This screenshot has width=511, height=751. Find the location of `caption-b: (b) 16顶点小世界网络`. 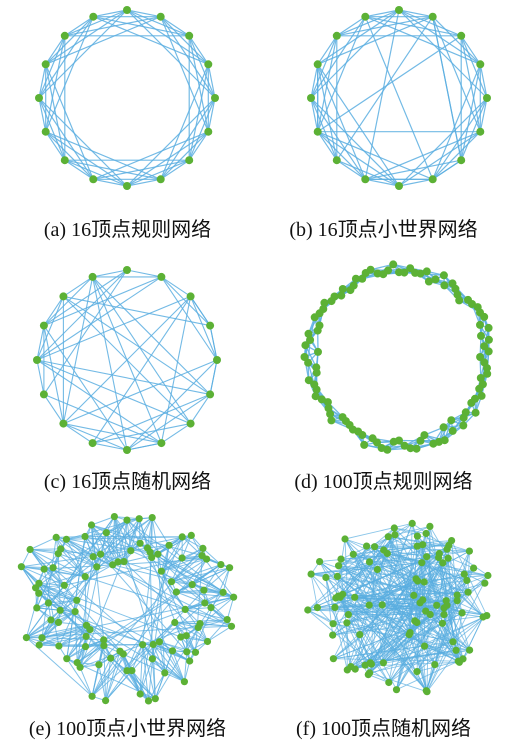

caption-b: (b) 16顶点小世界网络 is located at coordinates (383, 230).